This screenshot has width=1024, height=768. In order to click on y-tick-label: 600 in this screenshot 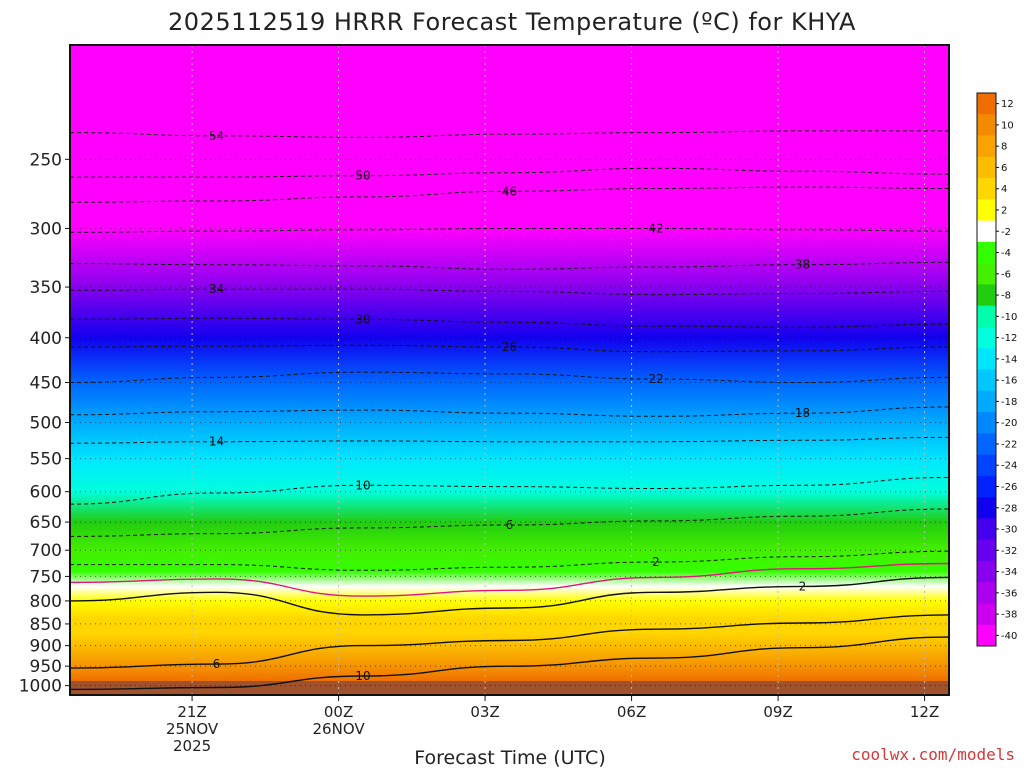, I will do `click(46, 493)`.